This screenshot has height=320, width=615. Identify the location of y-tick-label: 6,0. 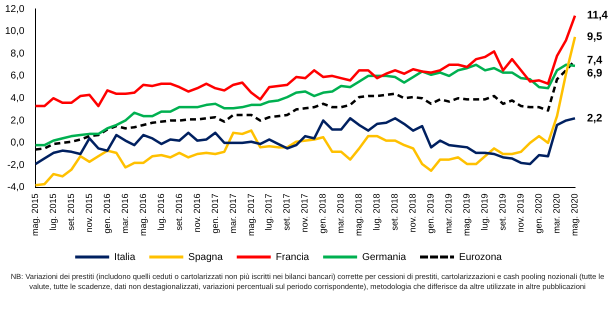
(17, 76).